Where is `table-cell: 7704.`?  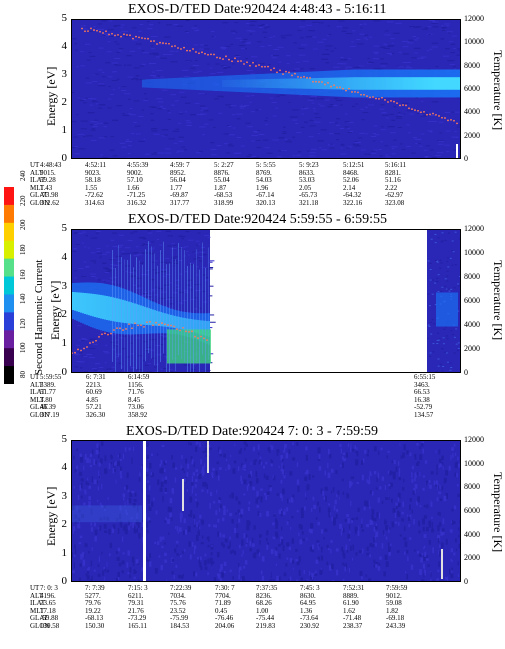
table-cell: 7704. is located at coordinates (223, 595).